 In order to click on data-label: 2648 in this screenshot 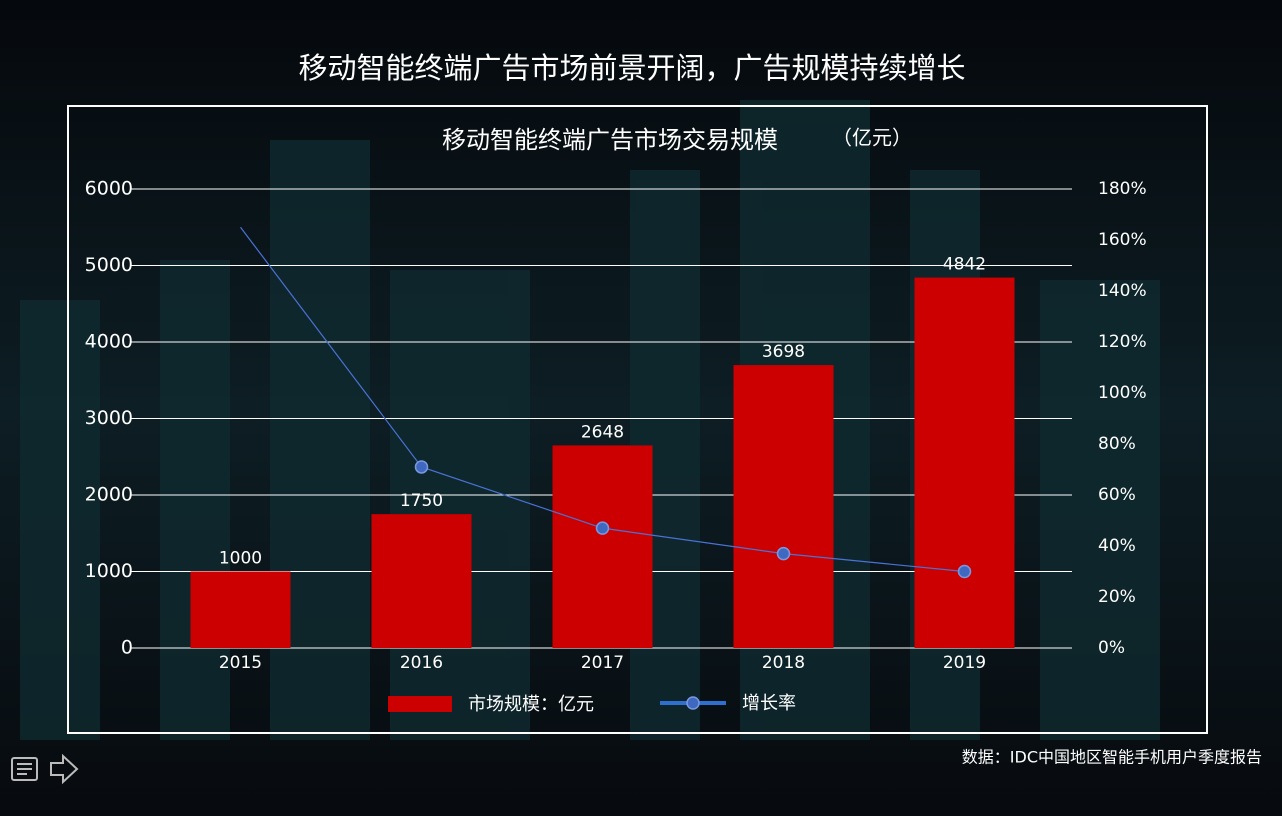, I will do `click(602, 432)`.